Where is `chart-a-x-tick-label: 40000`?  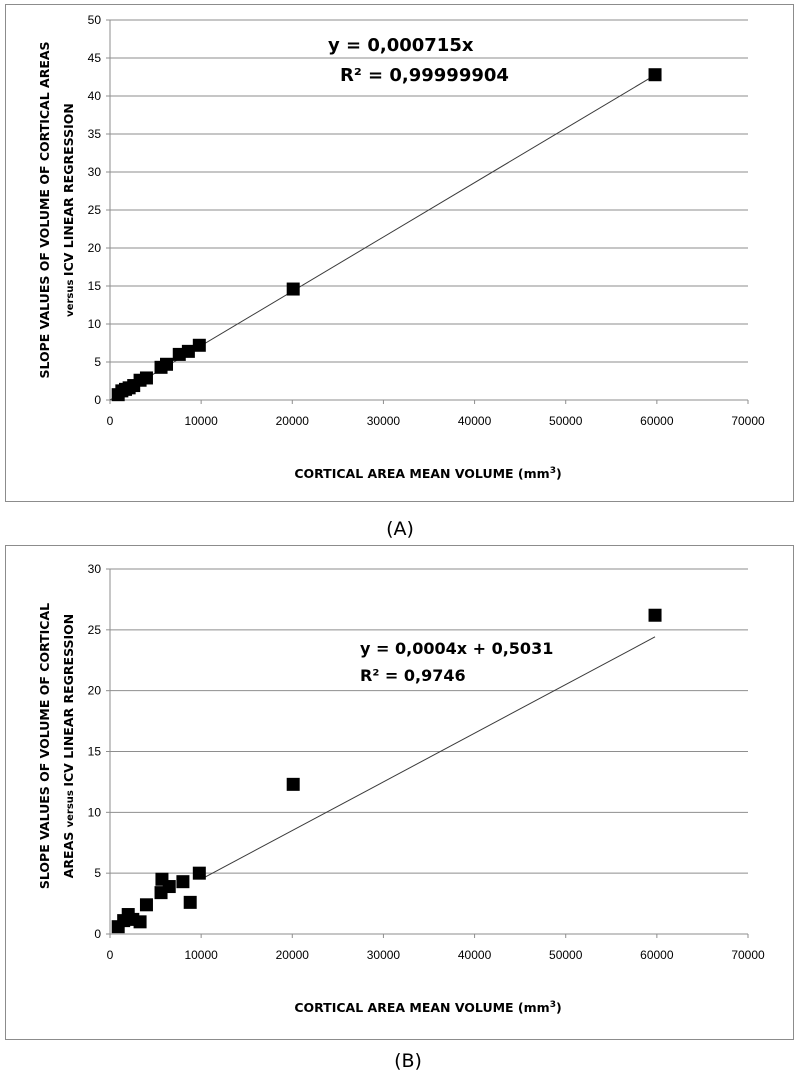
chart-a-x-tick-label: 40000 is located at coordinates (475, 421).